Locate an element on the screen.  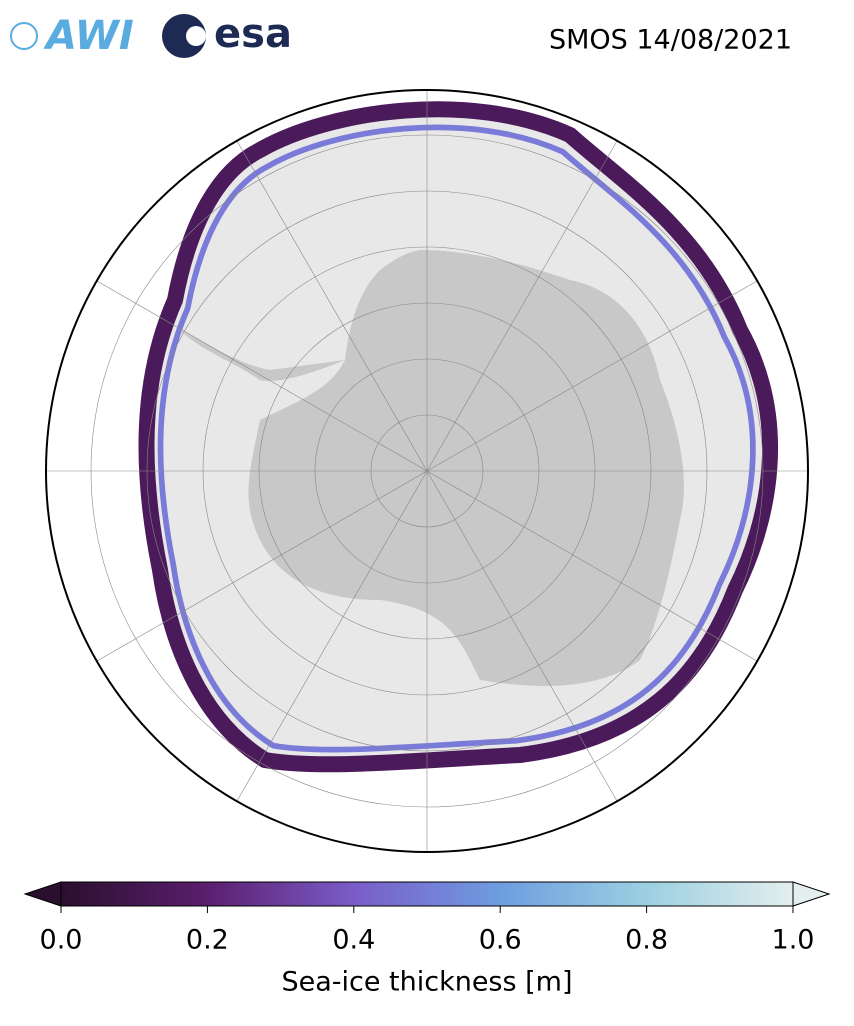
colorbar-tick-label: 0.2 is located at coordinates (207, 940).